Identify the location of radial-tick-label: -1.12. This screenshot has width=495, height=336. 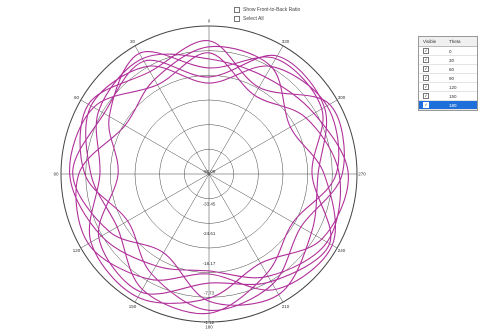
(209, 322).